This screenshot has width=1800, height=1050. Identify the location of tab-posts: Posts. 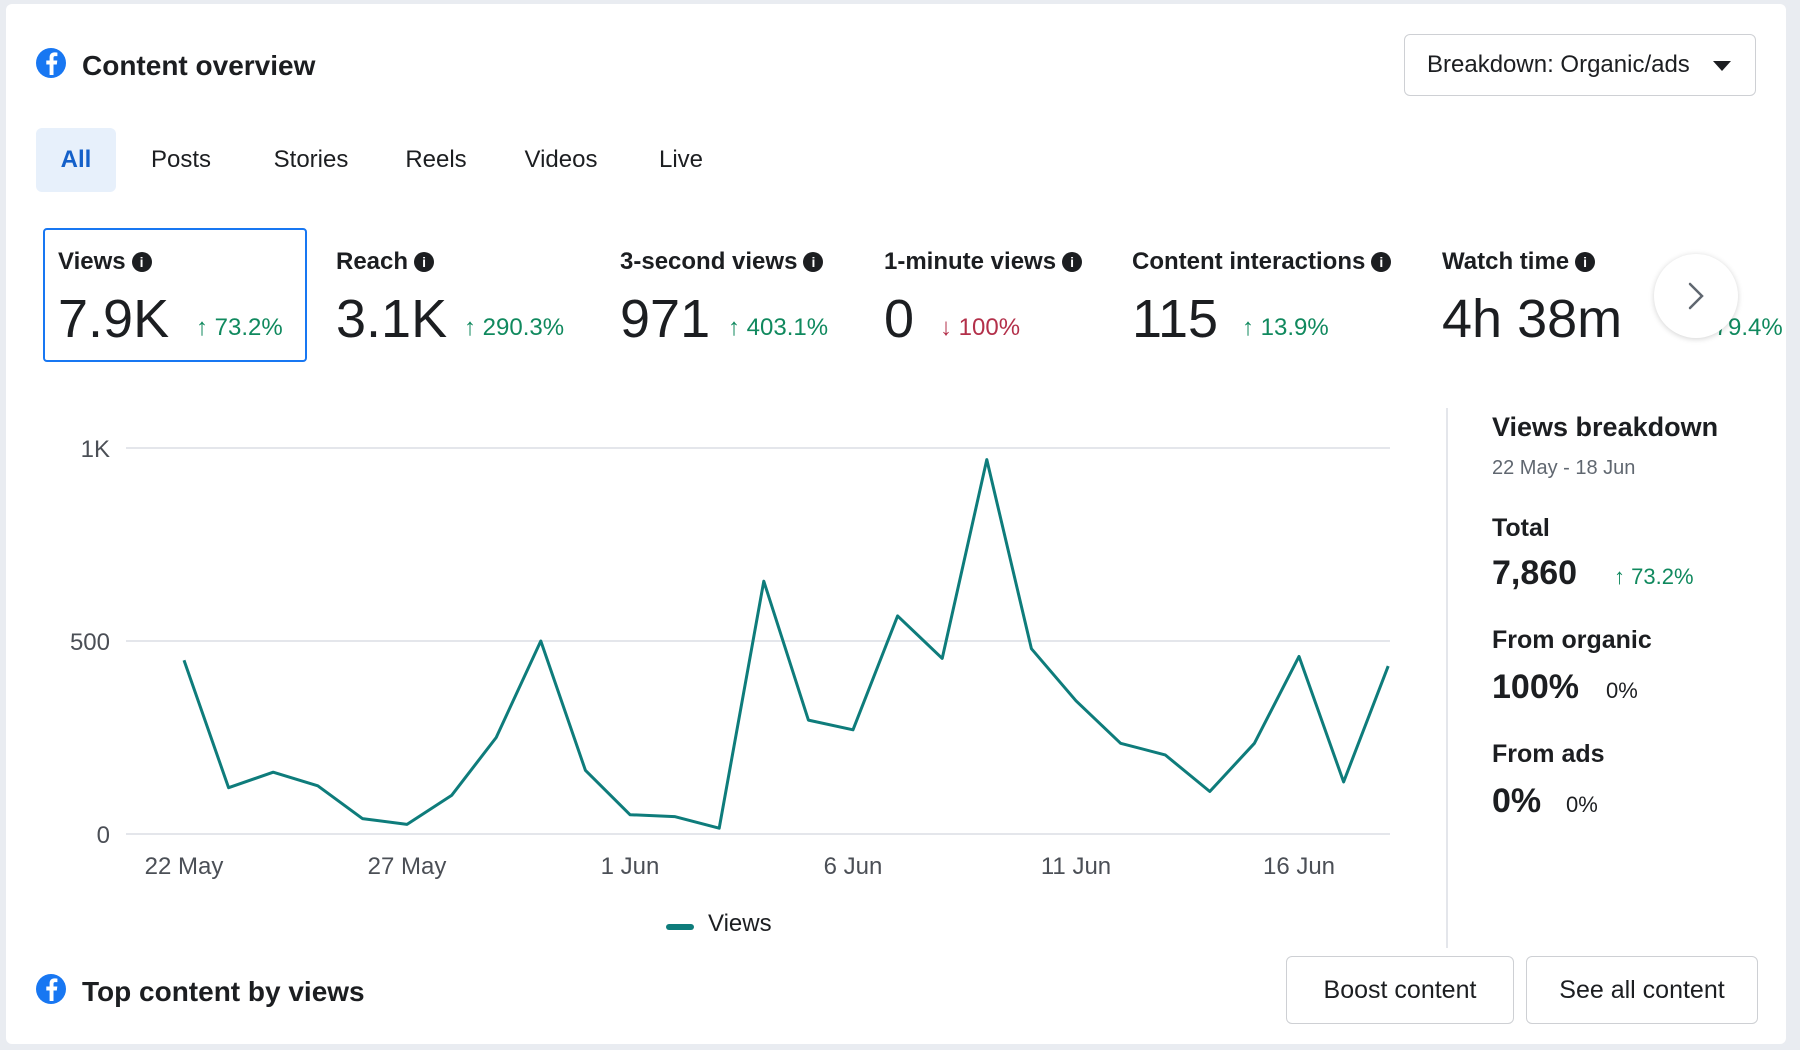
(181, 160).